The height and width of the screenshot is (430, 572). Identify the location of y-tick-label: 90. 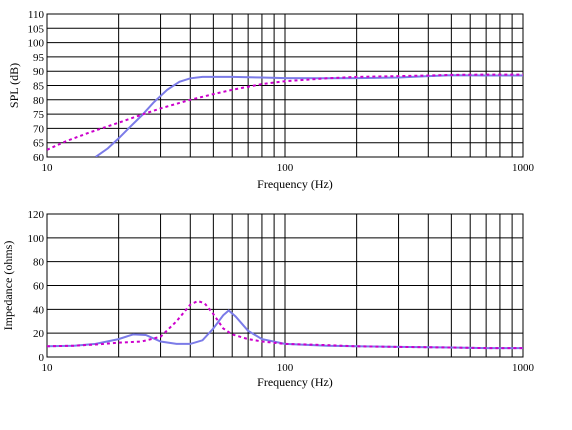
(39, 72).